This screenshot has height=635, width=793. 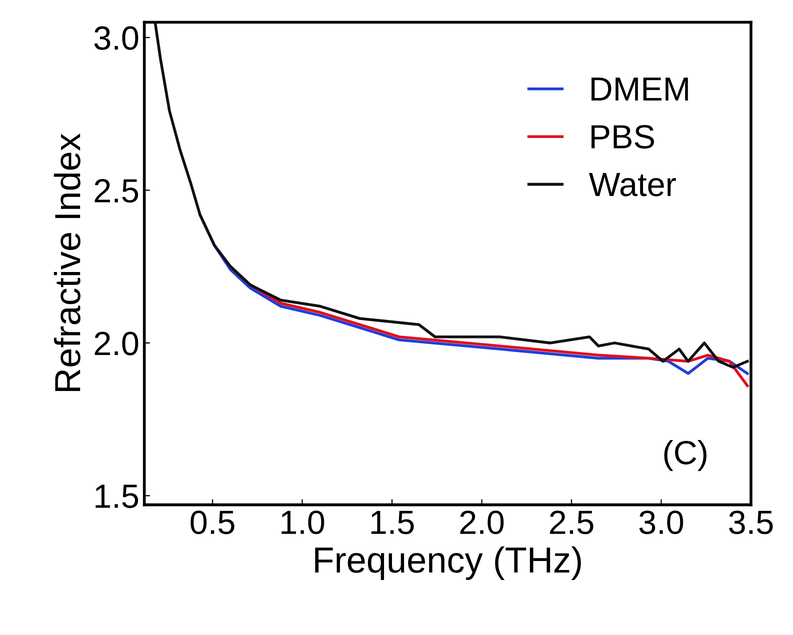 What do you see at coordinates (212, 522) in the screenshot?
I see `x-tick-label: 0.5` at bounding box center [212, 522].